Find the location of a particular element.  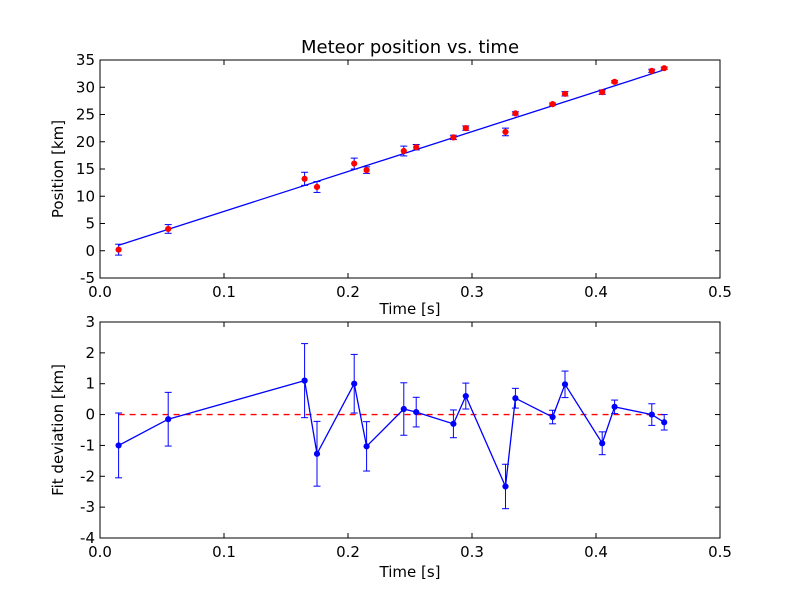

position-y-tick-label: 15 is located at coordinates (85, 169).